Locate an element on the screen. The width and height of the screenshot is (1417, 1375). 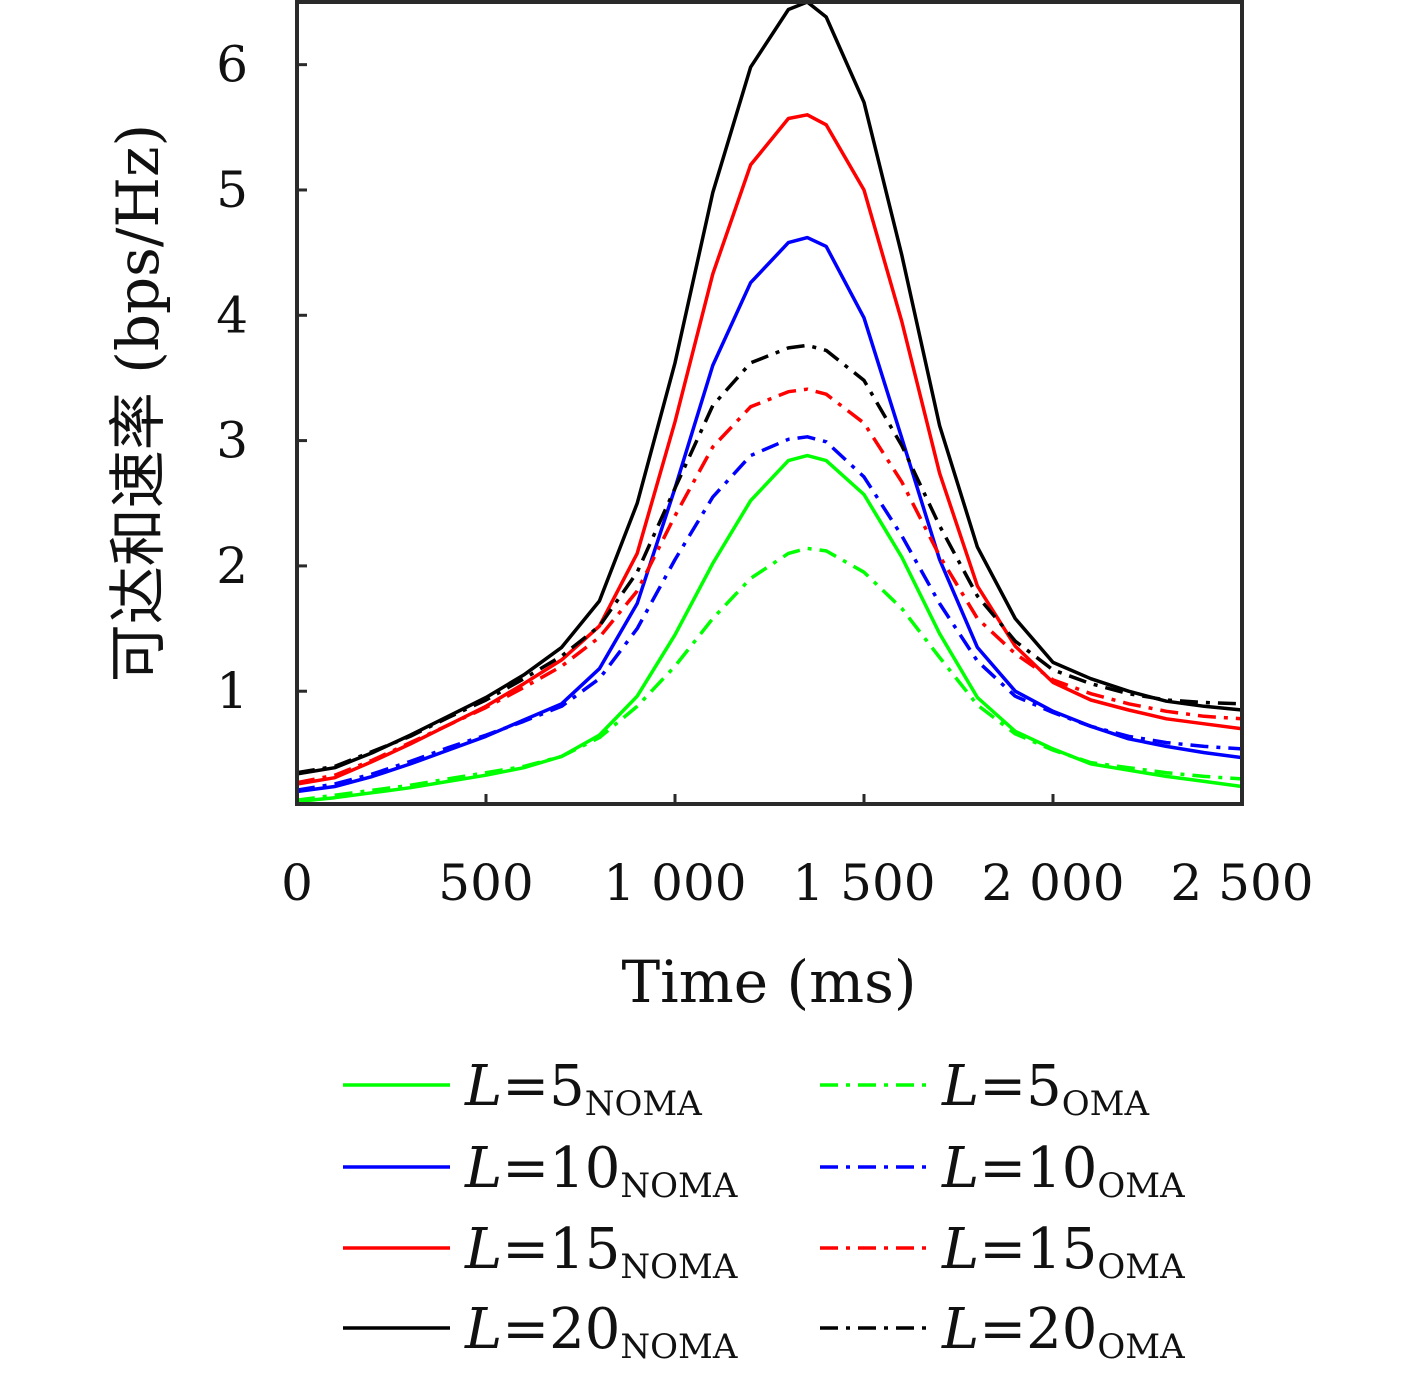
x-tick-label: 2 500 is located at coordinates (1241, 883).